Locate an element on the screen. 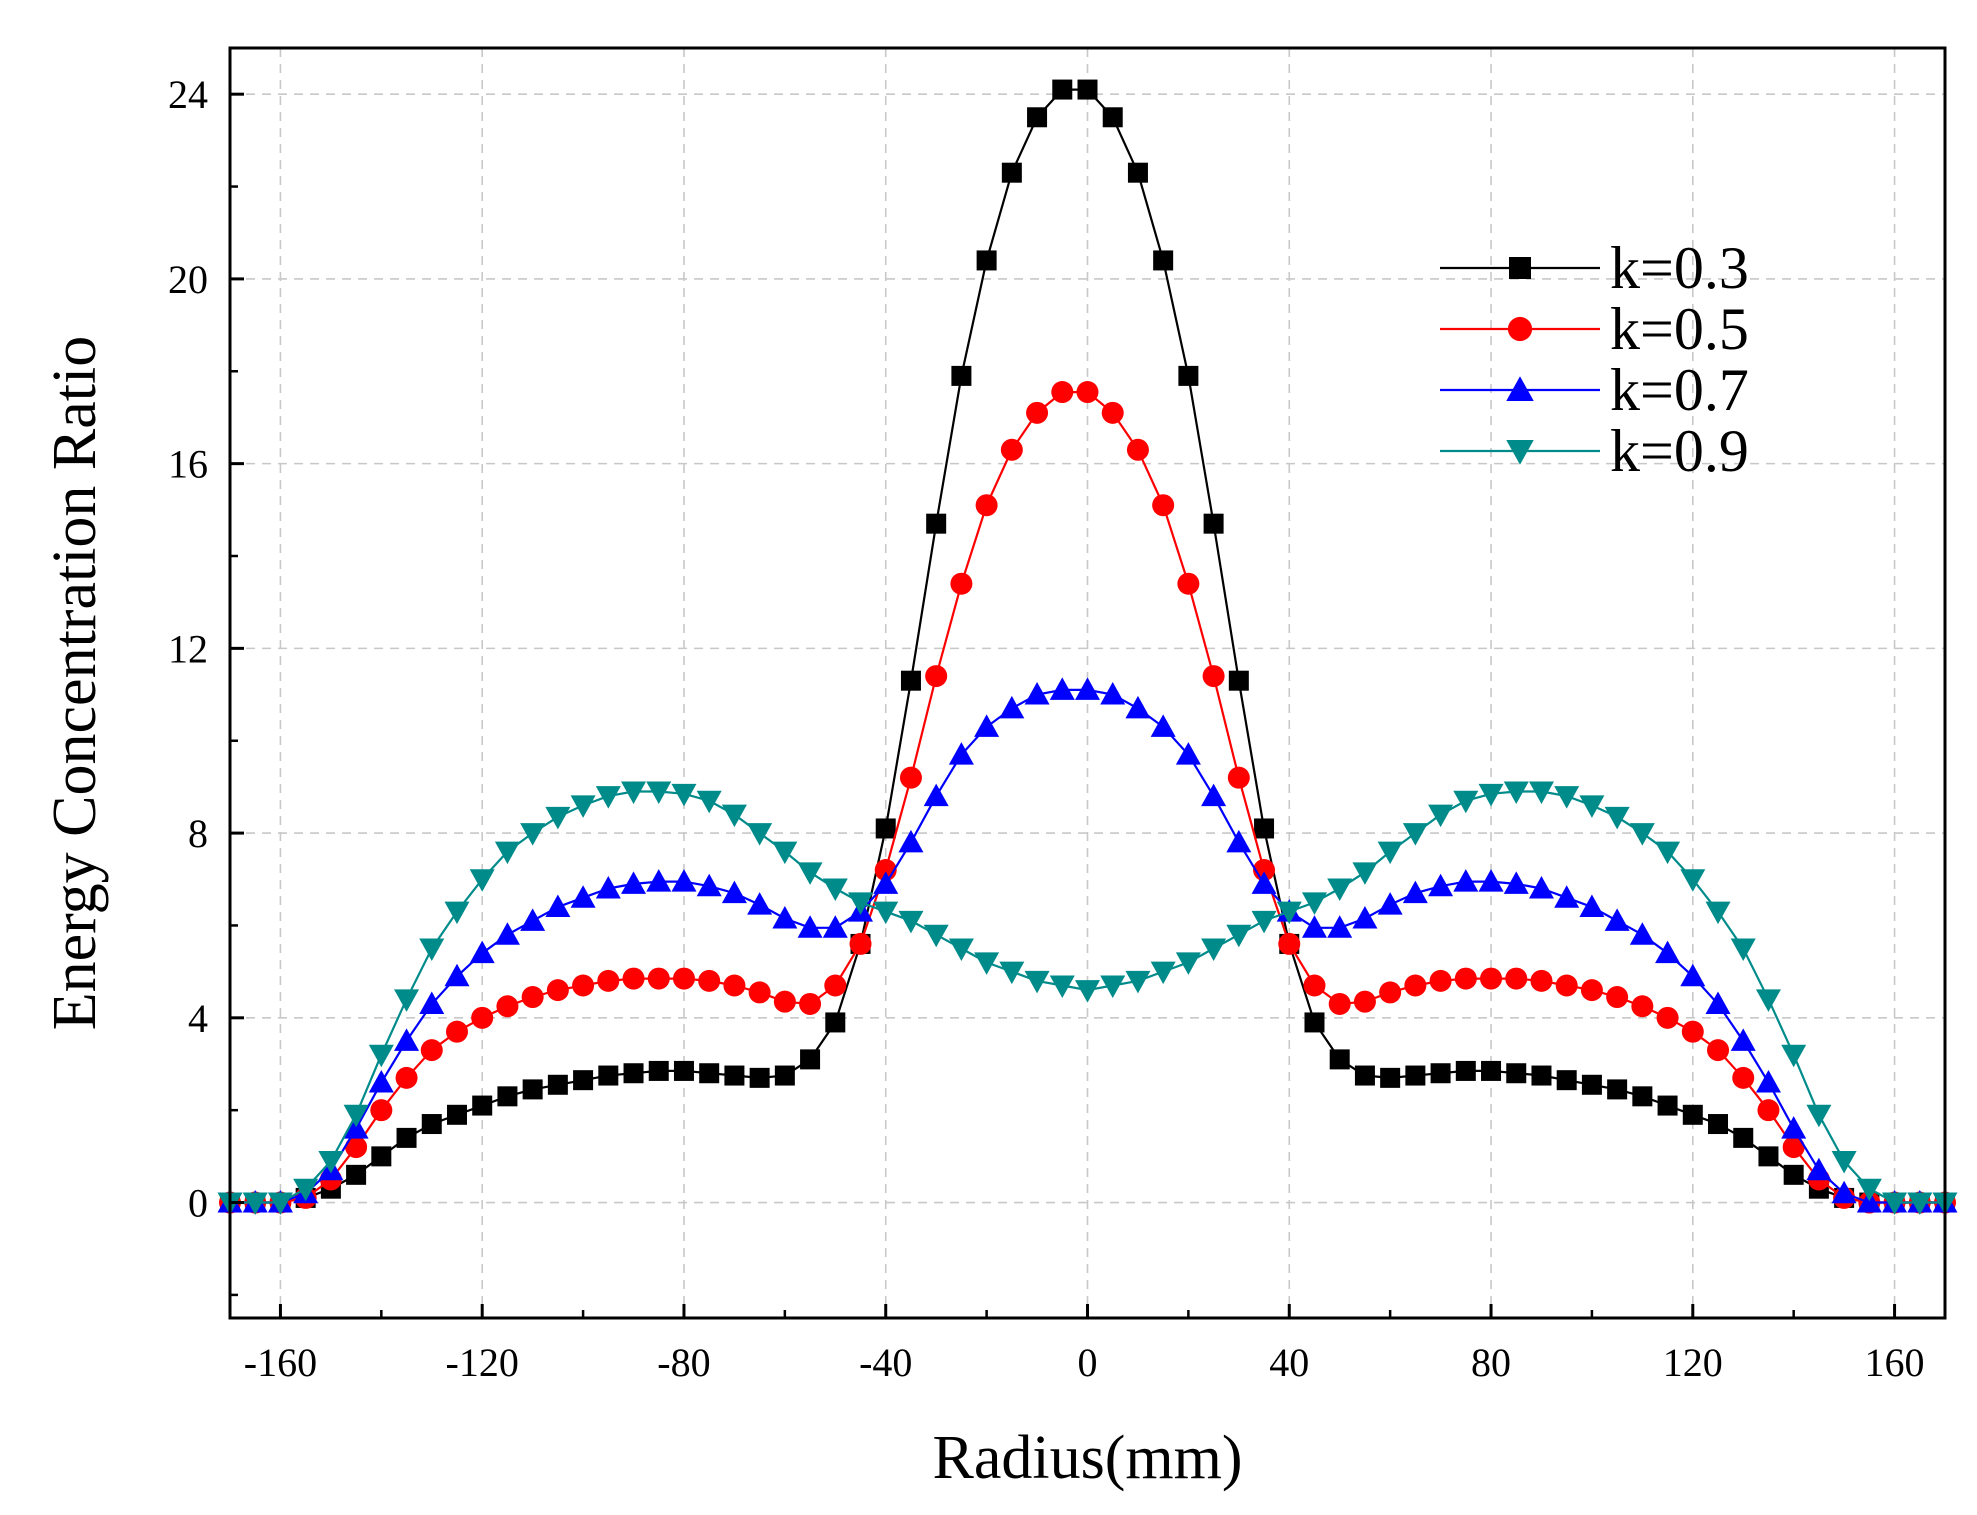 Image resolution: width=1977 pixels, height=1515 pixels. x-tick-label: 120 is located at coordinates (1693, 1362).